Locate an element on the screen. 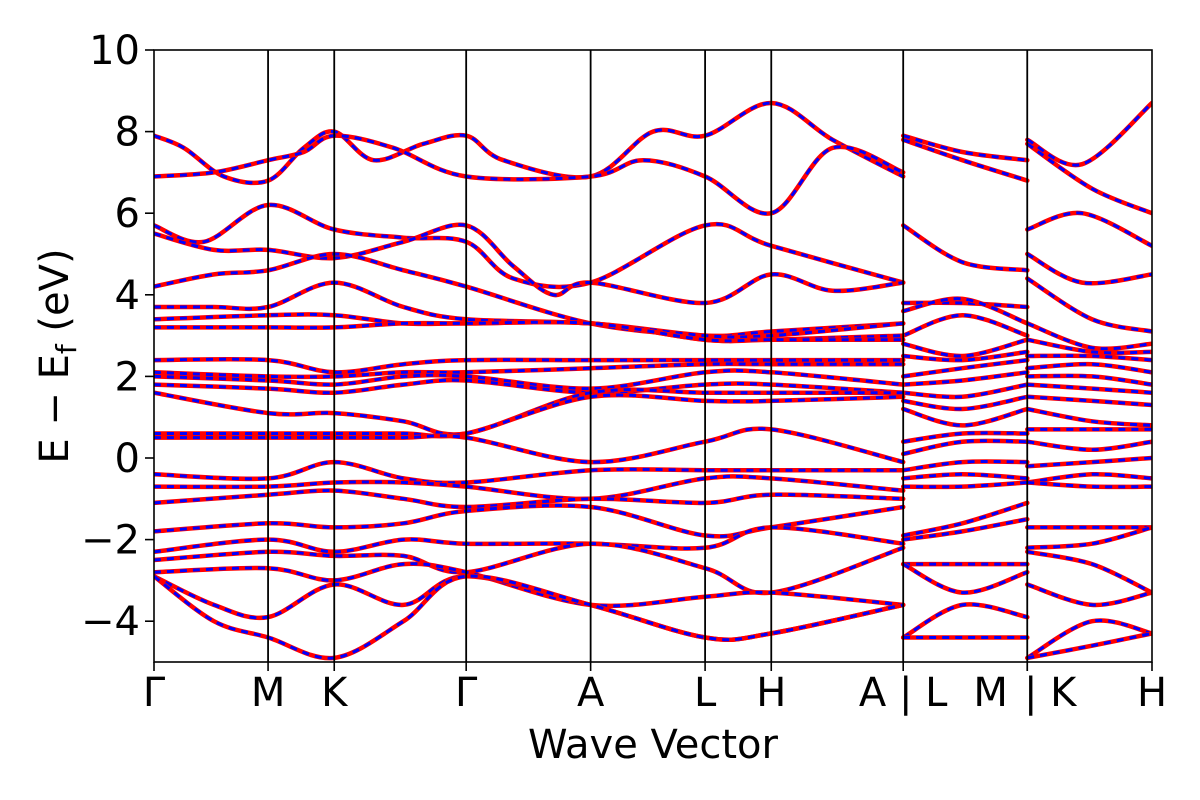 This screenshot has width=1200, height=800. band-10-spin-down is located at coordinates (653, 374).